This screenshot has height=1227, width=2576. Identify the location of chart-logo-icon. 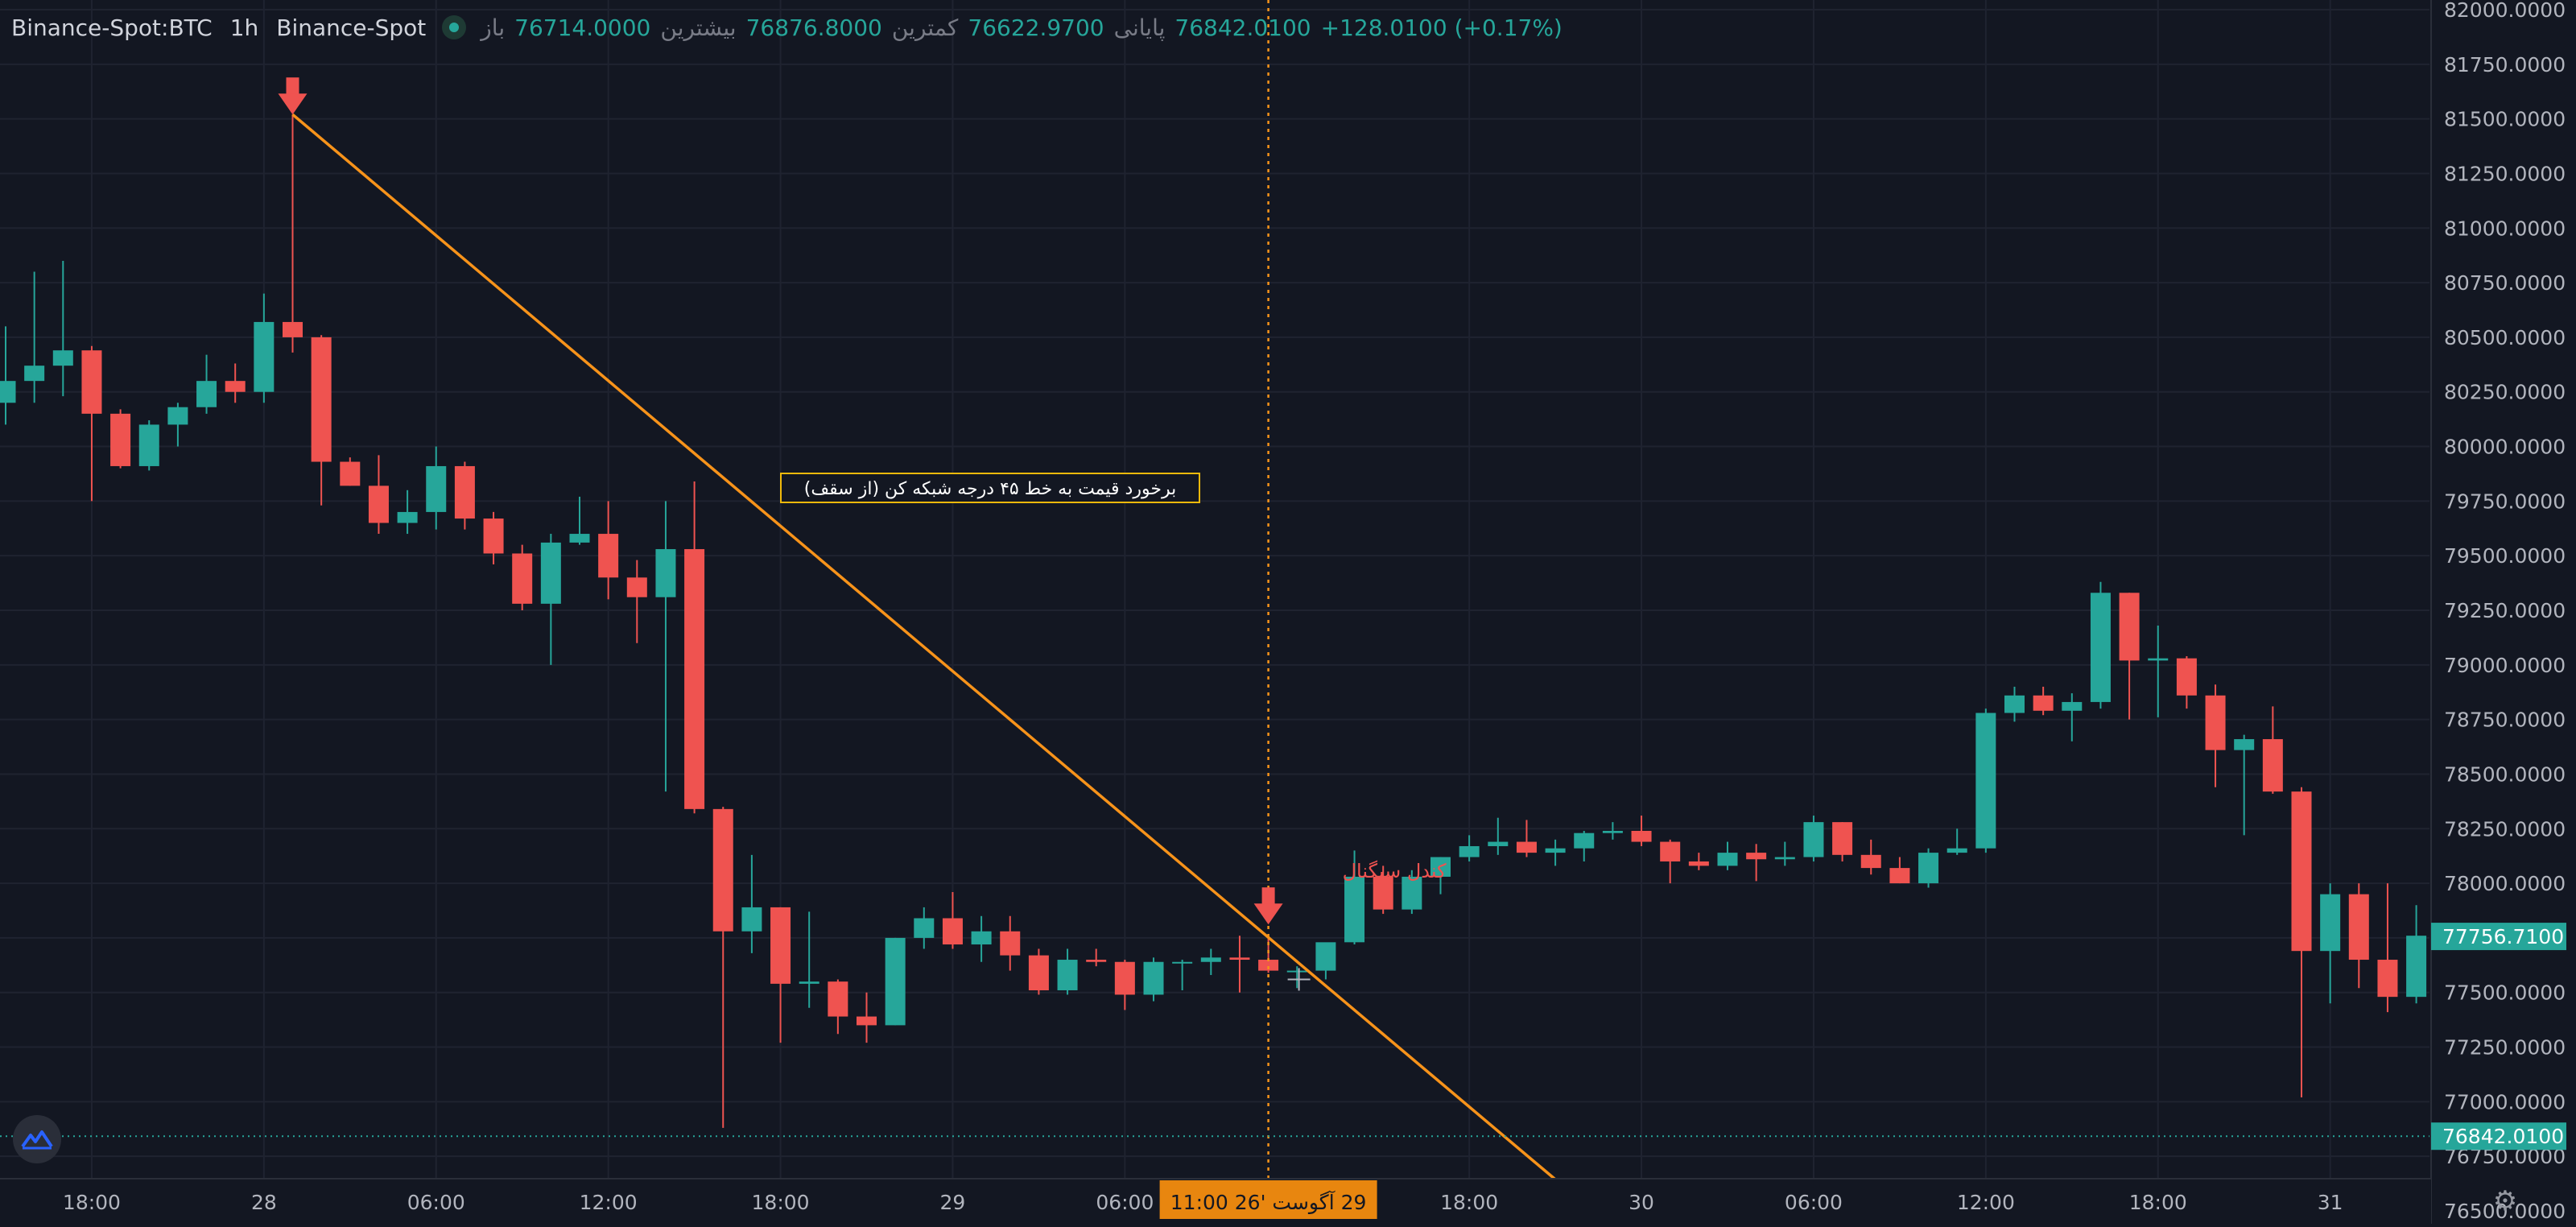
(37, 1139).